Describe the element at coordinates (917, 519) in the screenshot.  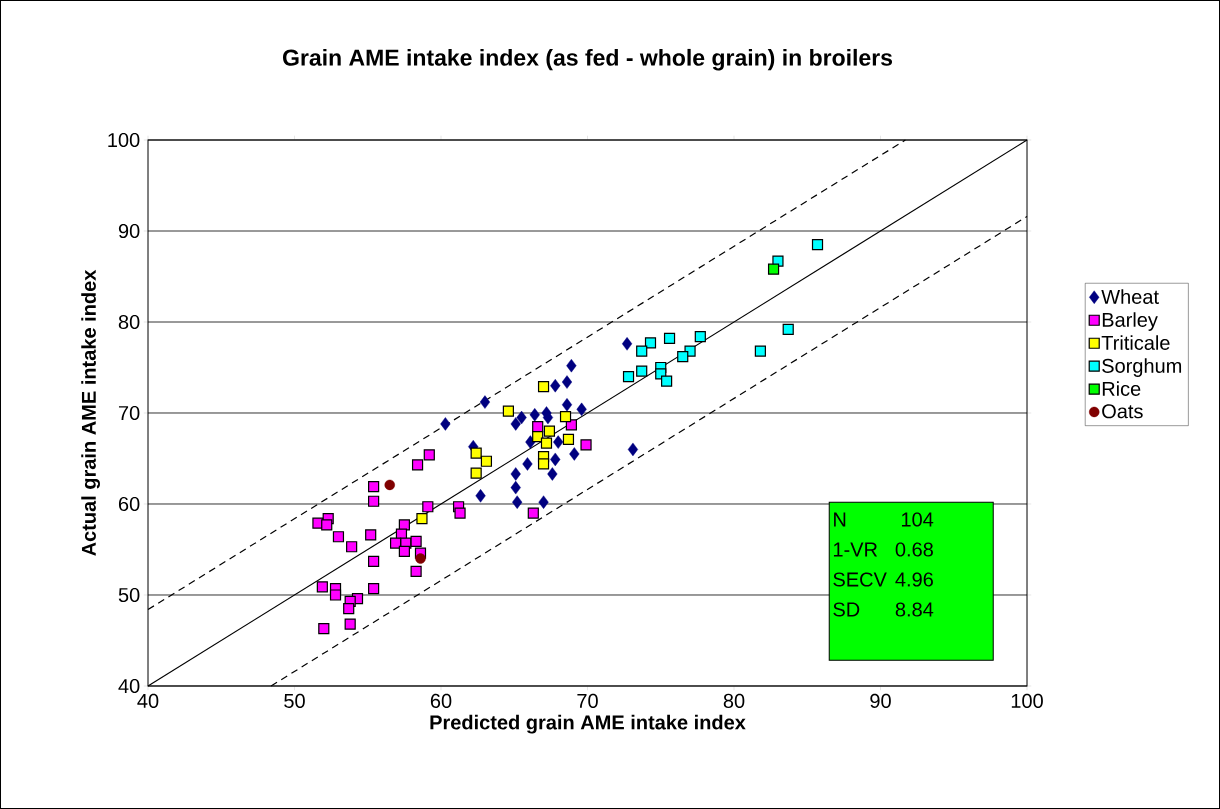
I see `annotation: 104` at that location.